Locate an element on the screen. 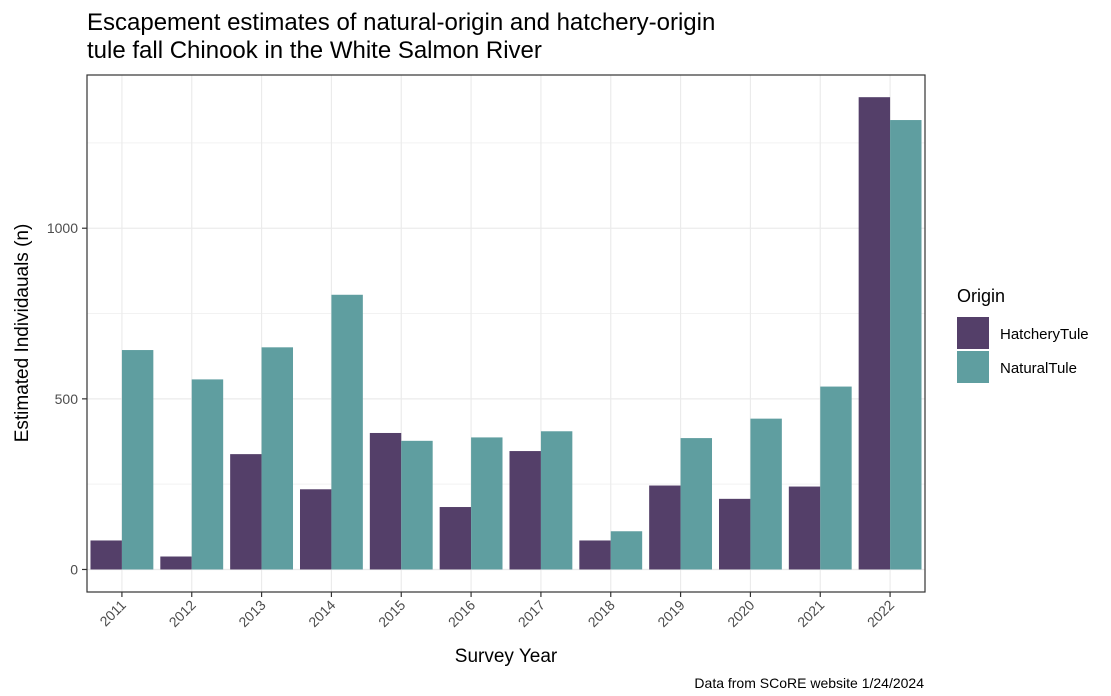 The width and height of the screenshot is (1111, 696). bar-naturaltule-2012 is located at coordinates (207, 474).